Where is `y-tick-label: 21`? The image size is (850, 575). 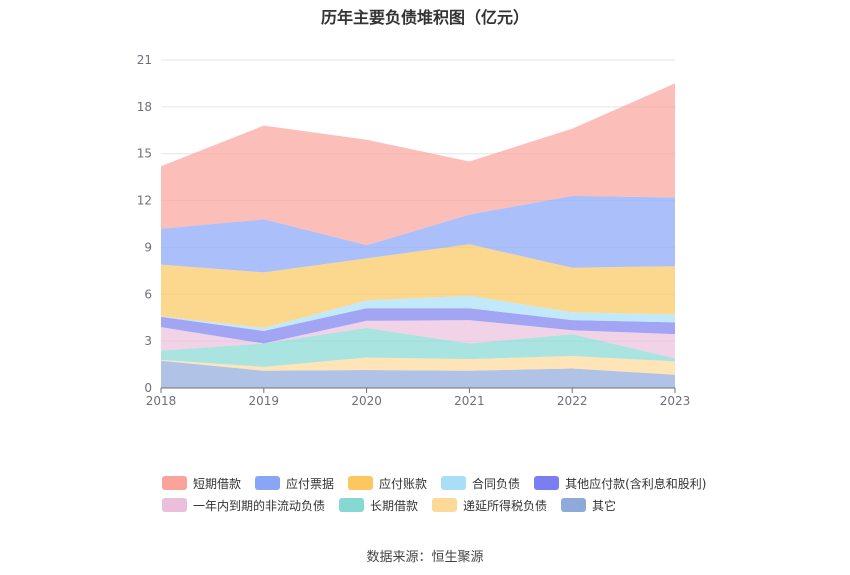 y-tick-label: 21 is located at coordinates (144, 60).